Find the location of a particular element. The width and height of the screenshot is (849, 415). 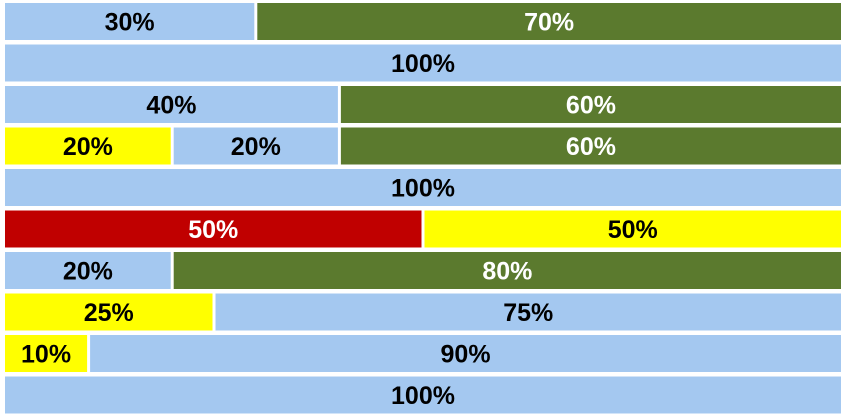

segment-label: 40% is located at coordinates (171, 106).